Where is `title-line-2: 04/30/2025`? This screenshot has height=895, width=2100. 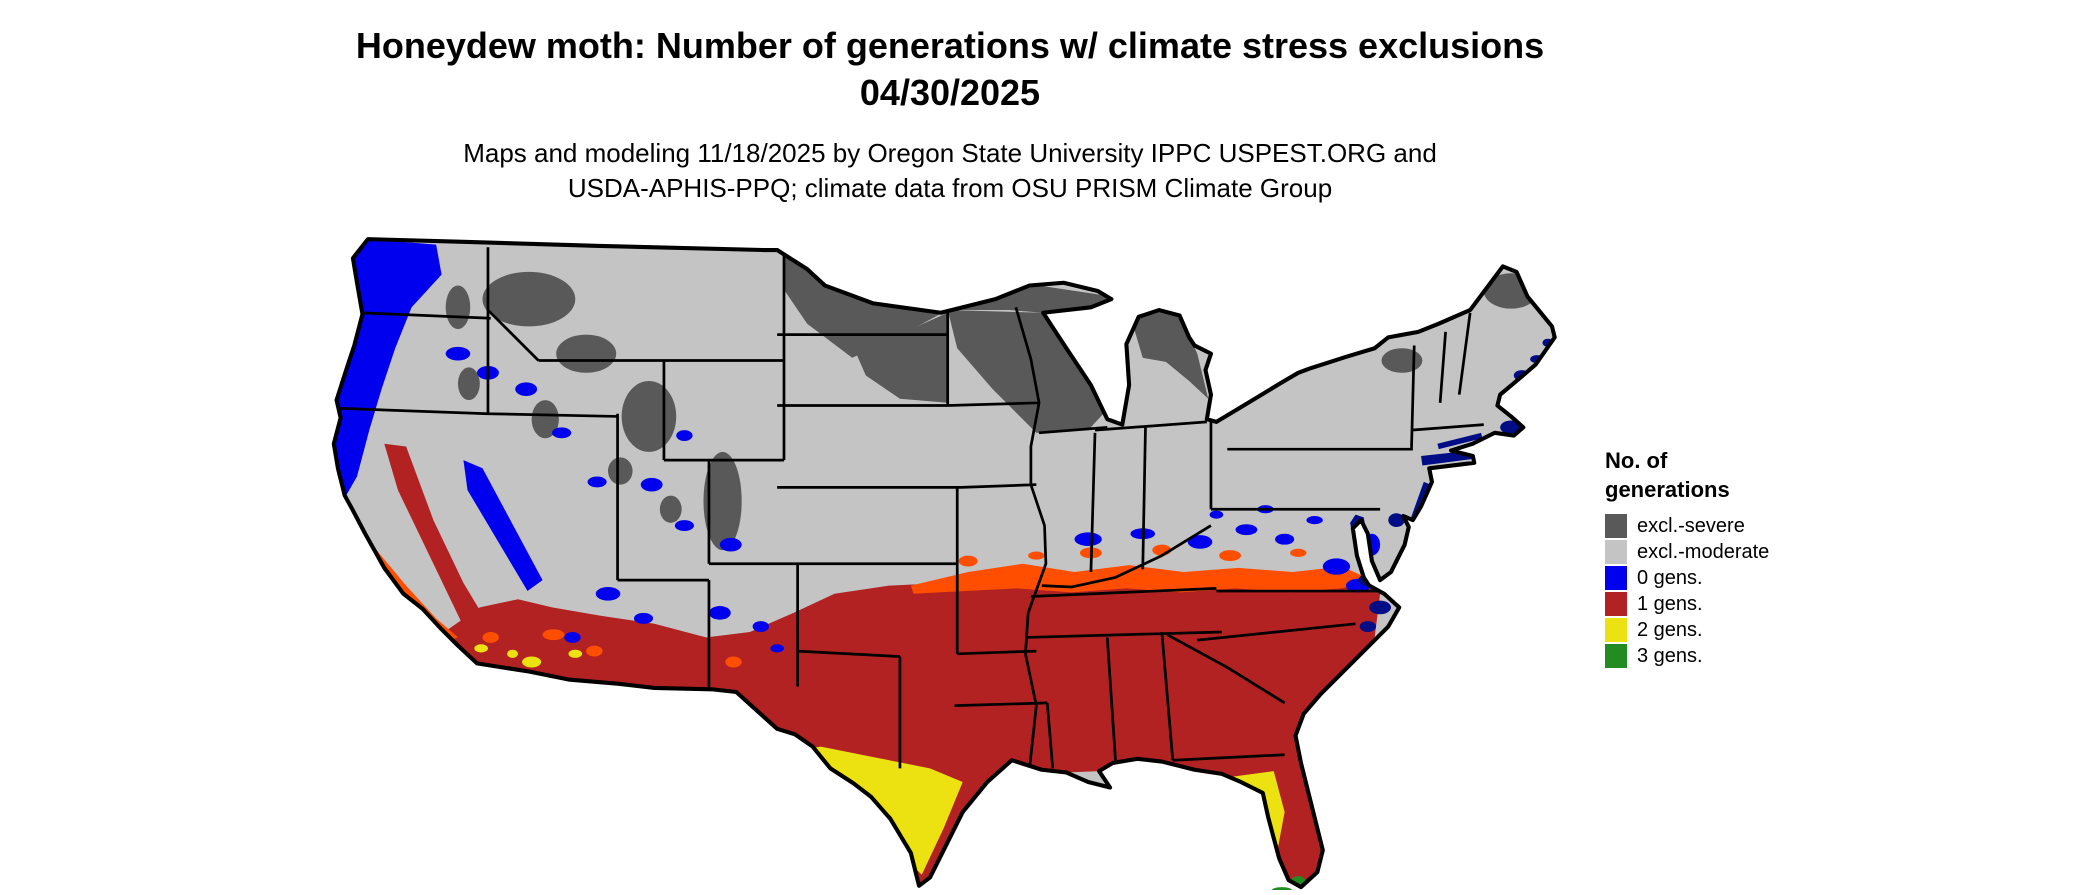 title-line-2: 04/30/2025 is located at coordinates (950, 92).